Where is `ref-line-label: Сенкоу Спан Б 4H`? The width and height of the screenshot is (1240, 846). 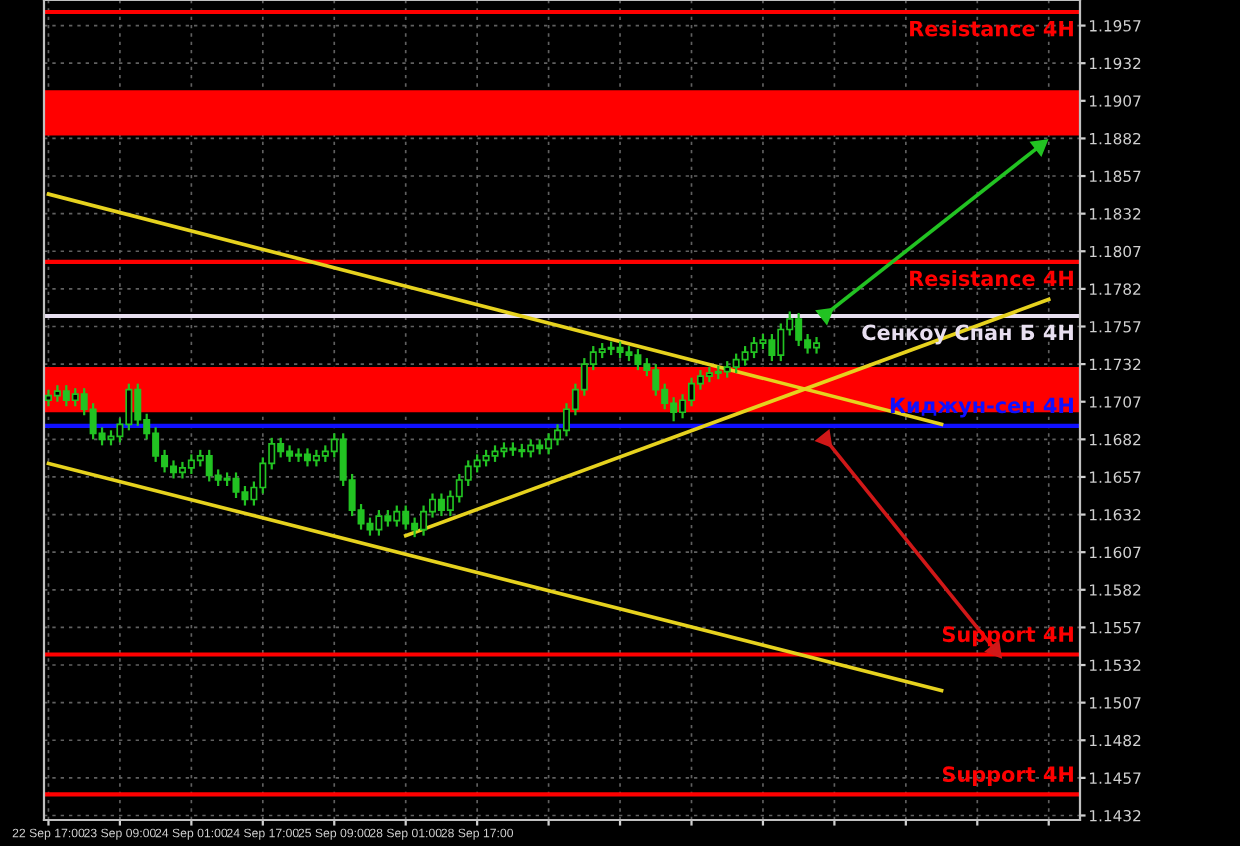
ref-line-label: Сенкоу Спан Б 4H is located at coordinates (967, 334).